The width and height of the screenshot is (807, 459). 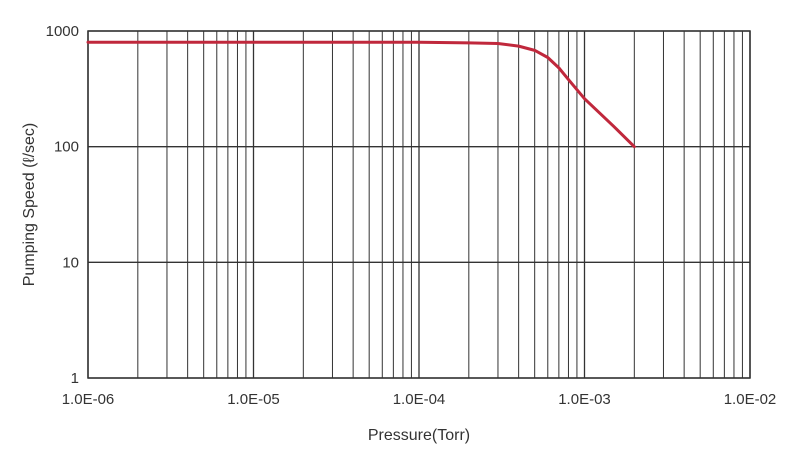 I want to click on x-tick-label: 1.0E-05, so click(x=253, y=399).